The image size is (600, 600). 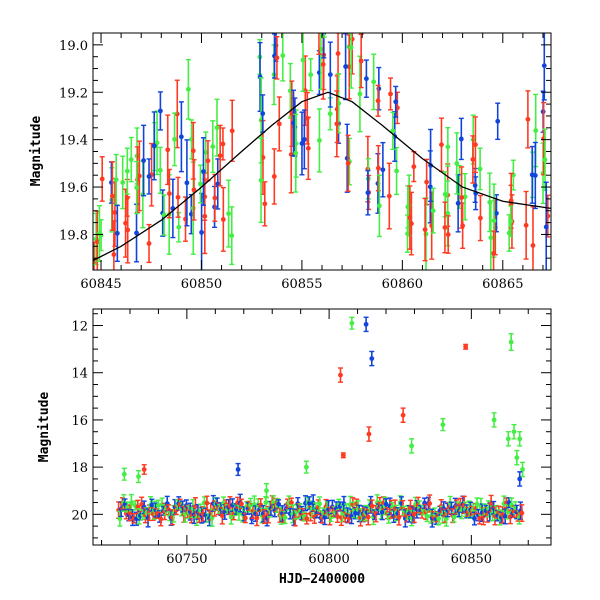 I want to click on y-tick-label: 12, so click(x=79, y=327).